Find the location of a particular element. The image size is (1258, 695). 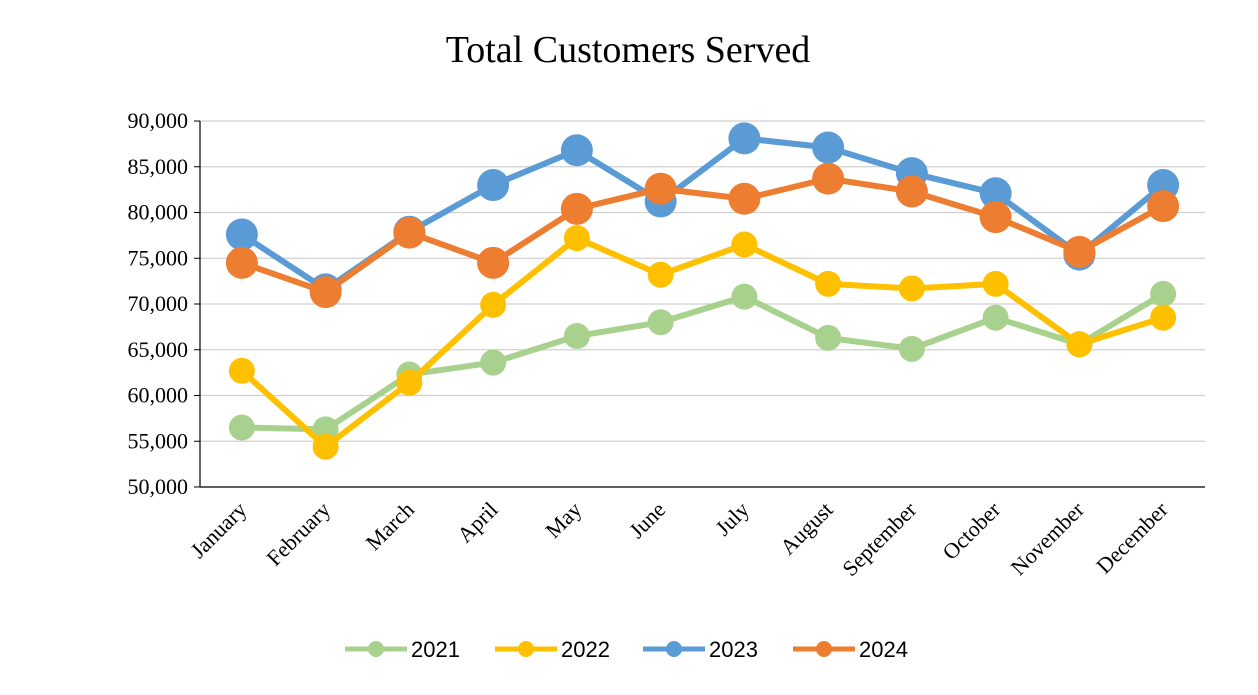

x-tick-label: July is located at coordinates (732, 519).